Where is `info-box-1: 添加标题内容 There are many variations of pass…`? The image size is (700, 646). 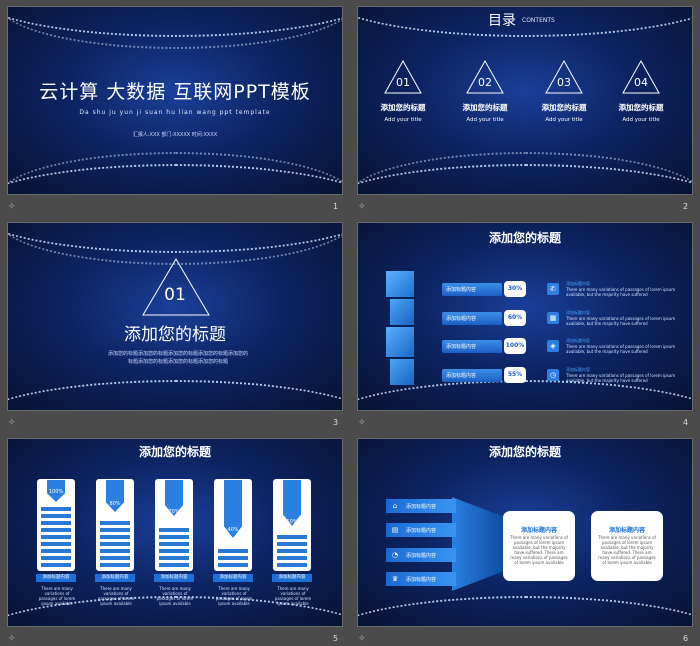 info-box-1: 添加标题内容 There are many variations of pass… is located at coordinates (539, 546).